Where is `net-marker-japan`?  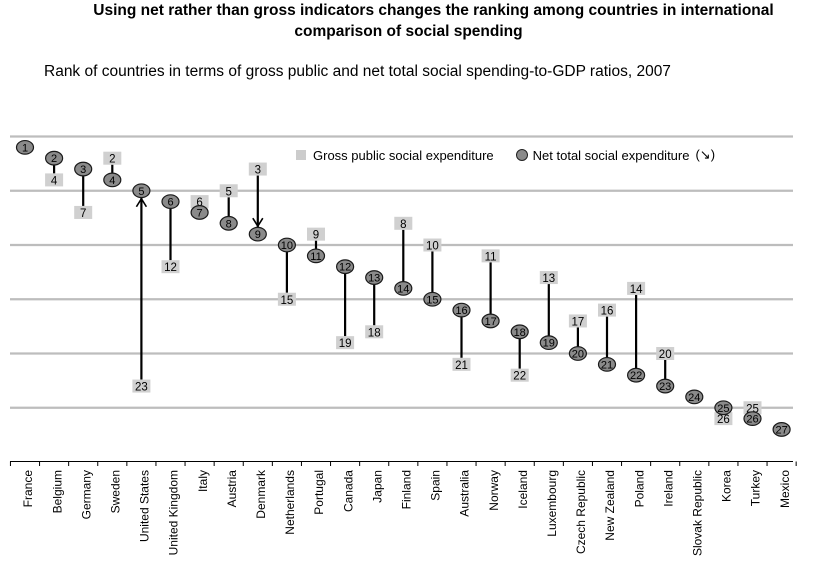
net-marker-japan is located at coordinates (374, 277).